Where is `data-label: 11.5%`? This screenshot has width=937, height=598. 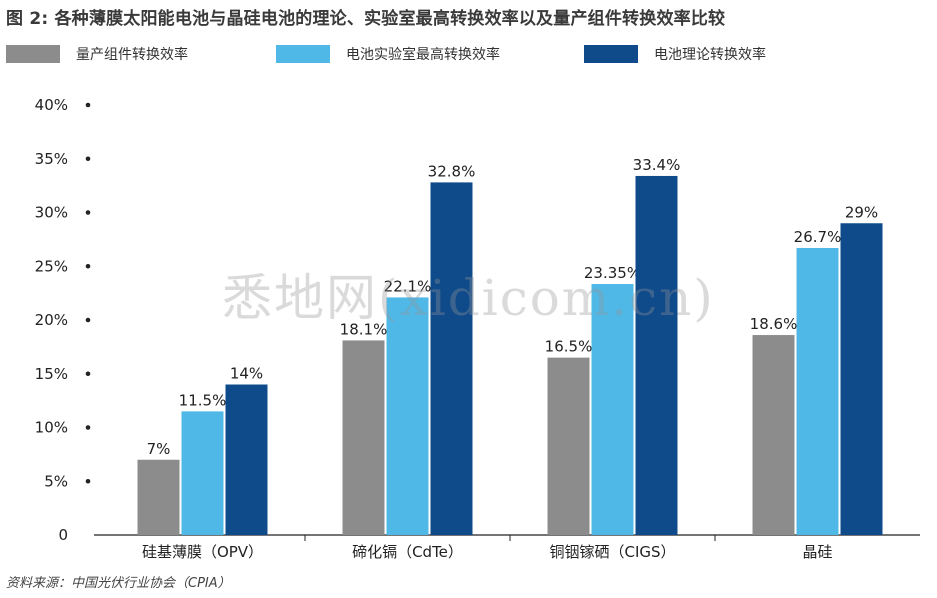
data-label: 11.5% is located at coordinates (203, 400).